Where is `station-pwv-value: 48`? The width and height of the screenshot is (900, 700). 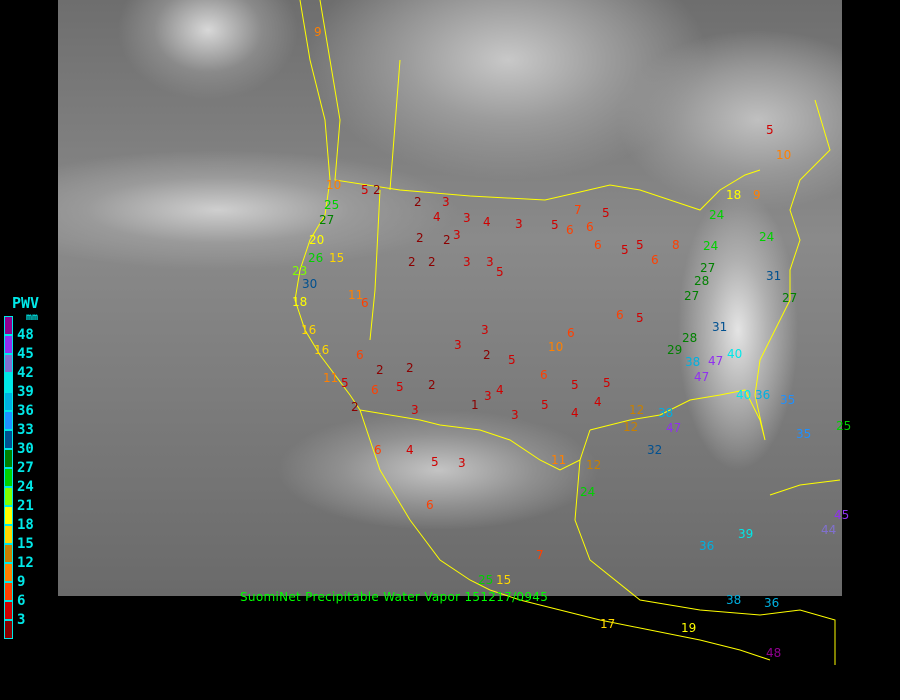 station-pwv-value: 48 is located at coordinates (774, 653).